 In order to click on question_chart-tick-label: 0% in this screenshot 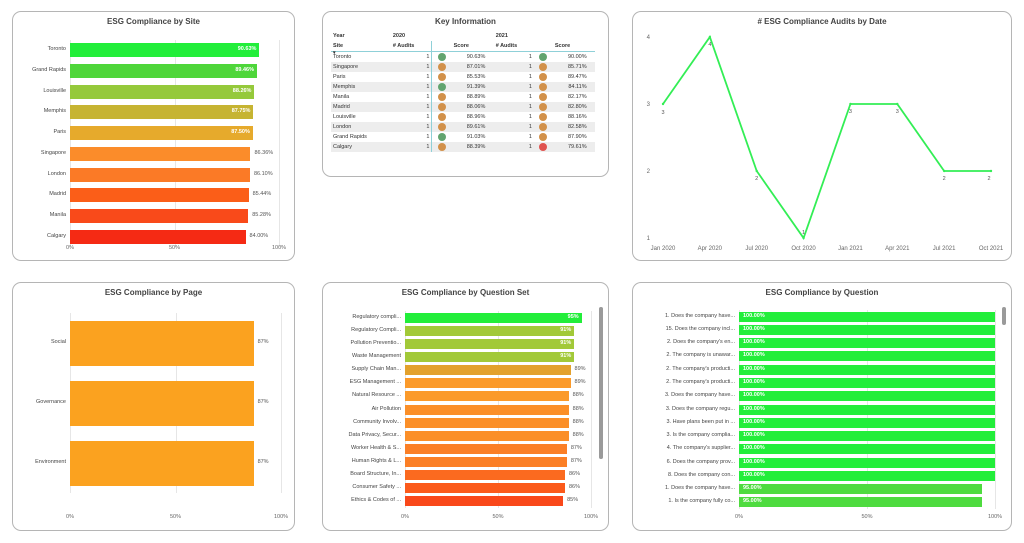, I will do `click(739, 517)`.